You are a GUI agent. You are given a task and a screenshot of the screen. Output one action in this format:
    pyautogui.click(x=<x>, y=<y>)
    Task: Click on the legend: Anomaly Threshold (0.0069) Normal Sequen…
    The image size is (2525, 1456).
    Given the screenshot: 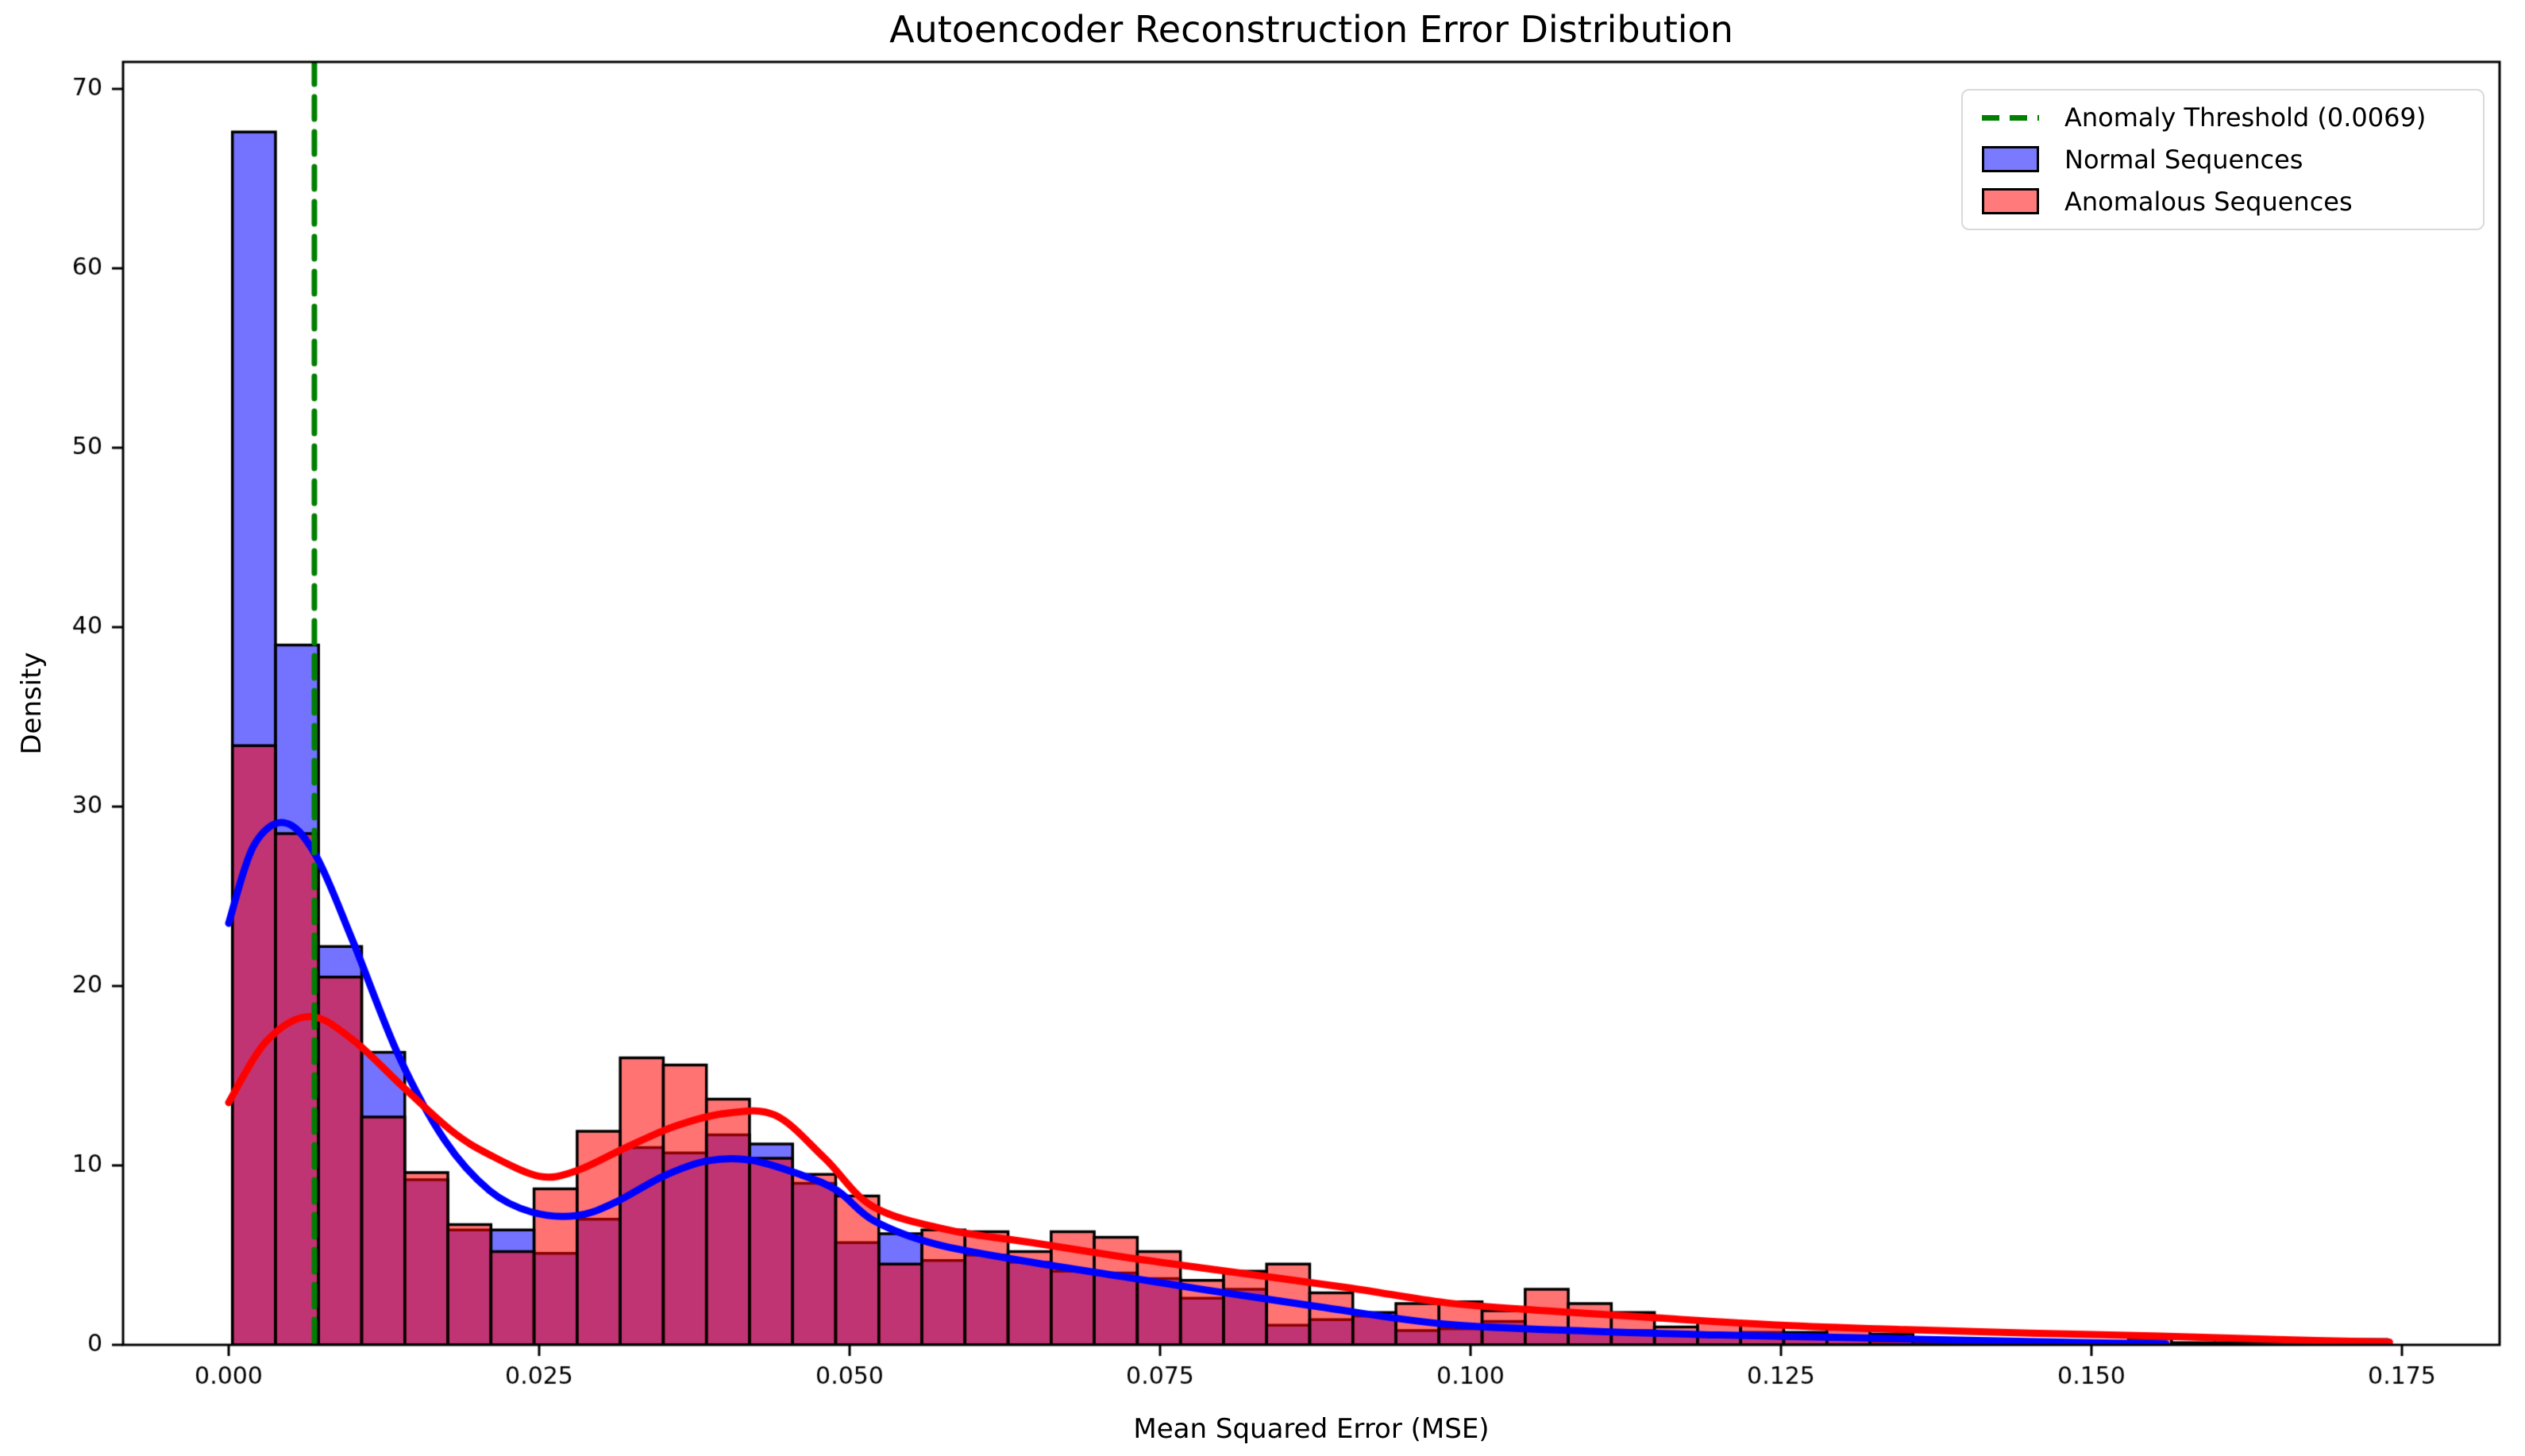 What is the action you would take?
    pyautogui.click(x=2223, y=159)
    